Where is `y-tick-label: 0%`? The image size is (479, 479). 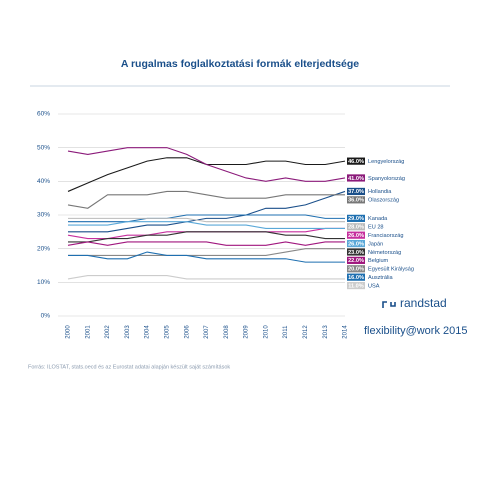
y-tick-label: 0% is located at coordinates (46, 316).